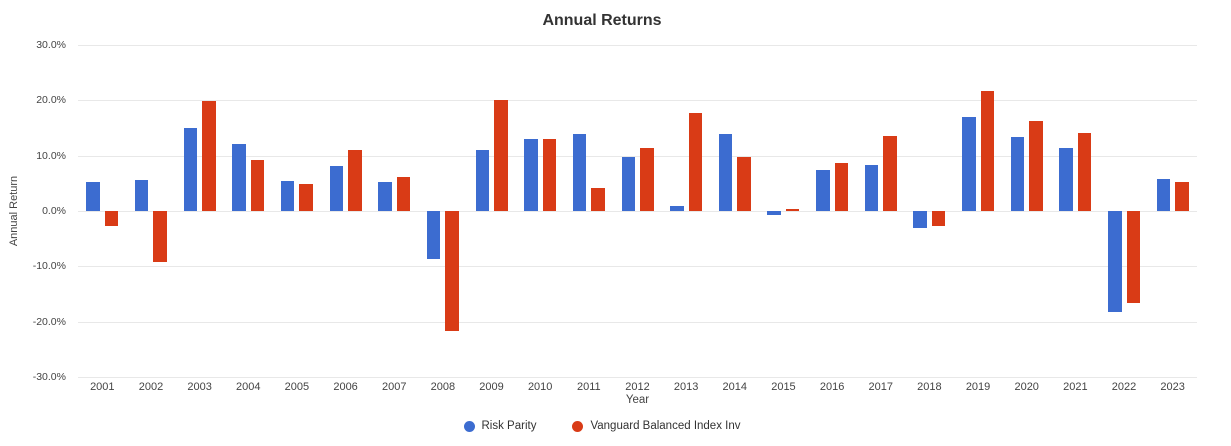 The image size is (1231, 446). I want to click on x-tick-label-2011: 2011, so click(589, 387).